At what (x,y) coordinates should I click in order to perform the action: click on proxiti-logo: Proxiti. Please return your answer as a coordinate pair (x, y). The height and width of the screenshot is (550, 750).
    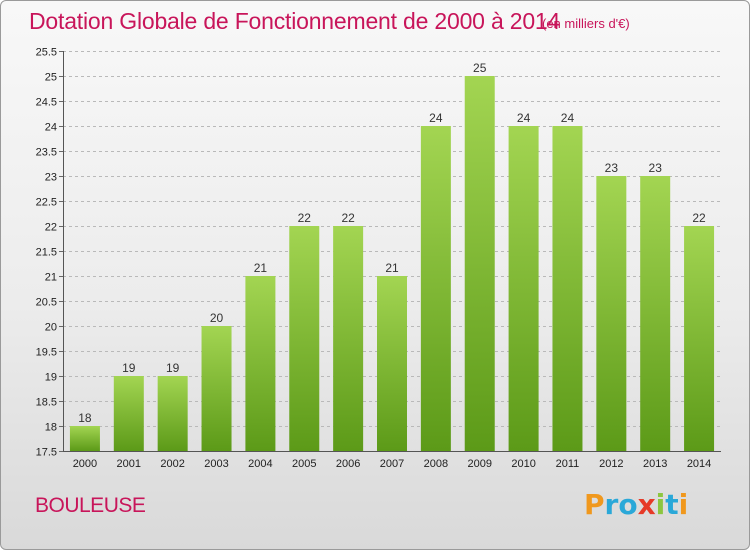
    Looking at the image, I should click on (636, 504).